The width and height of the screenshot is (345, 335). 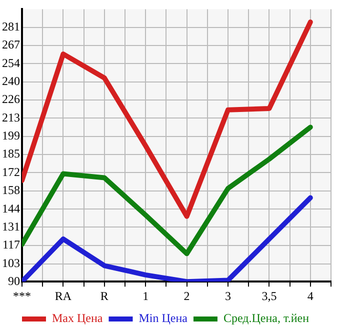 What do you see at coordinates (11, 263) in the screenshot?
I see `y-tick-label: 103` at bounding box center [11, 263].